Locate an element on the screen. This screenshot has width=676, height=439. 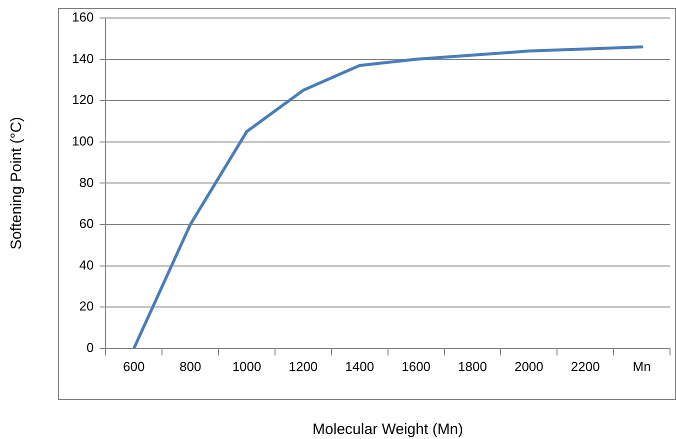
y-axis-title: Softening Point (°C) is located at coordinates (17, 183).